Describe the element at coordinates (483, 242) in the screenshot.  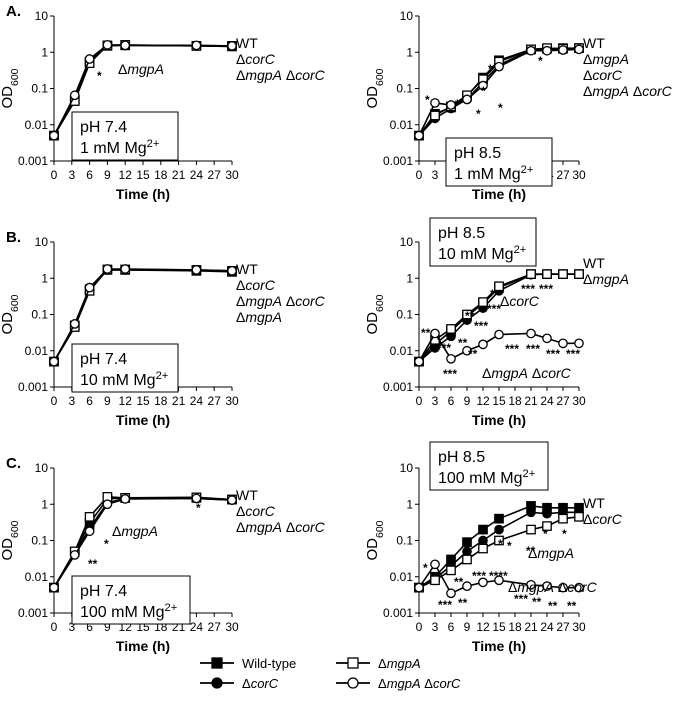
I see `condition-box: pH 8.5 10 mM Mg2+` at that location.